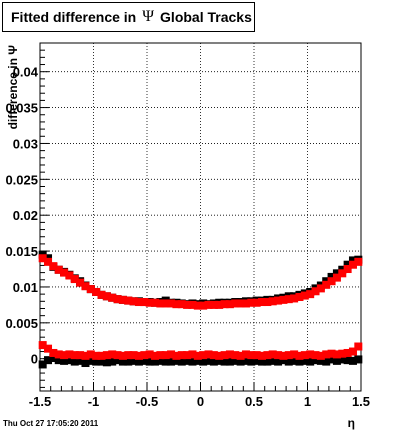 The image size is (400, 433). I want to click on y-tick-label: 0.03, so click(25, 143).